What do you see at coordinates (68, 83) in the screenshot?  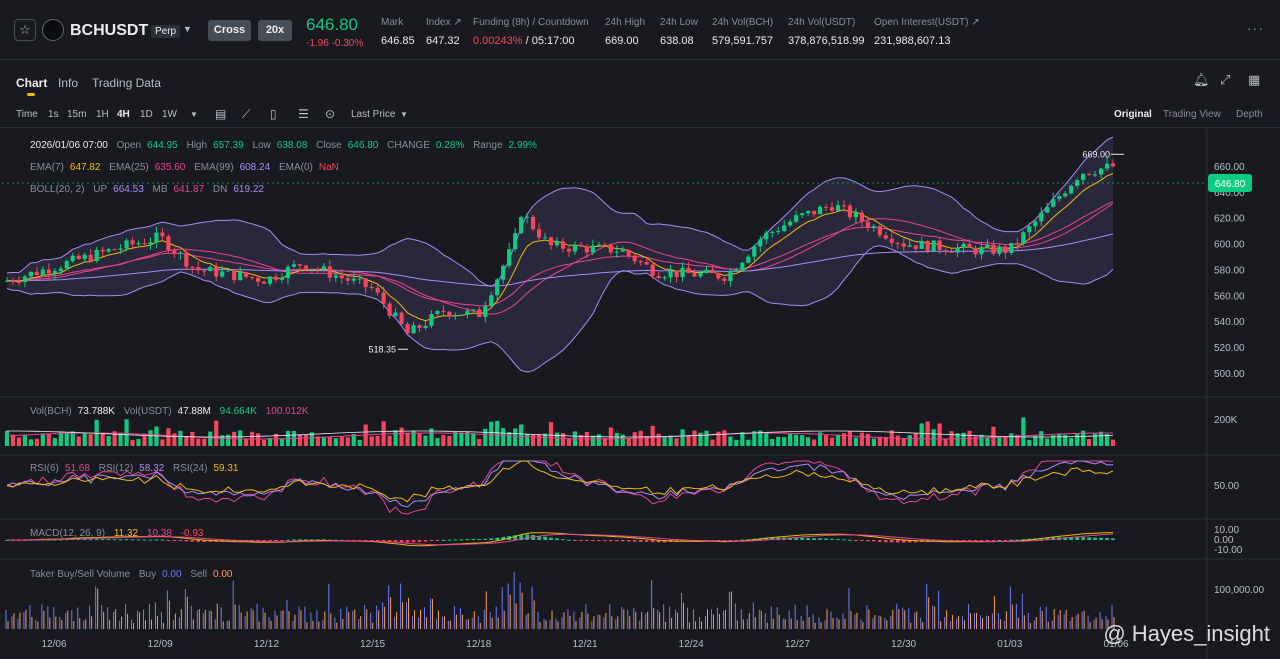 I see `tab-info: Info` at bounding box center [68, 83].